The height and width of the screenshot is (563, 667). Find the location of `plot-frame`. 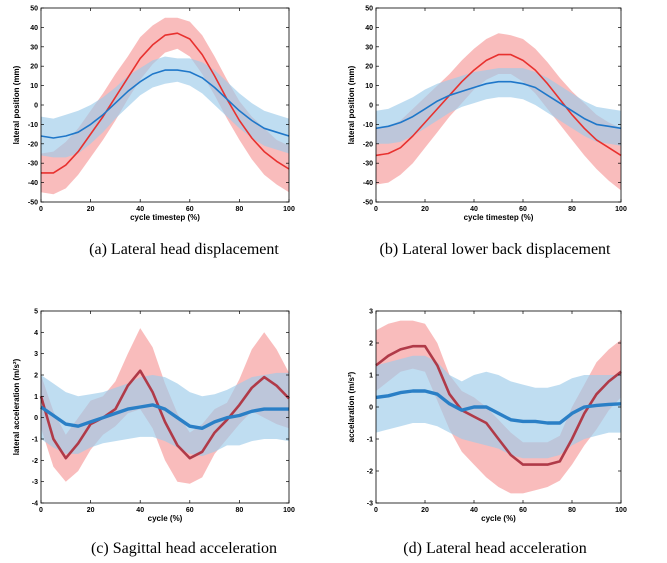

plot-frame is located at coordinates (165, 407).